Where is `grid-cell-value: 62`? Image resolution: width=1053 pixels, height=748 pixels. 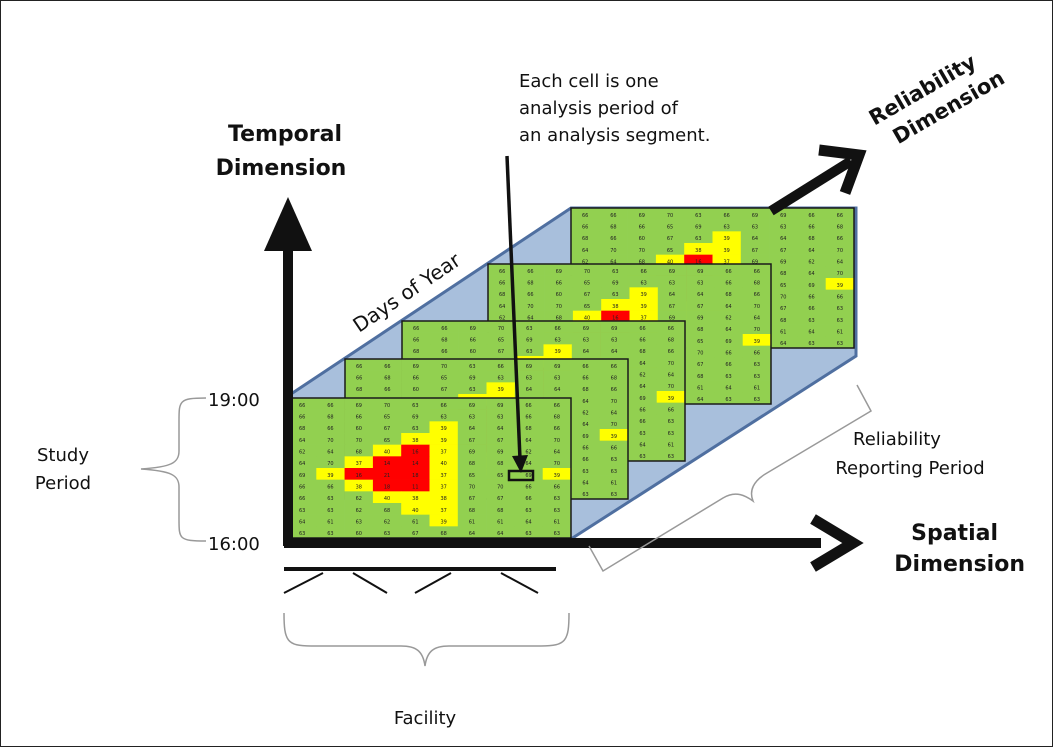
grid-cell-value: 62 is located at coordinates (811, 262).